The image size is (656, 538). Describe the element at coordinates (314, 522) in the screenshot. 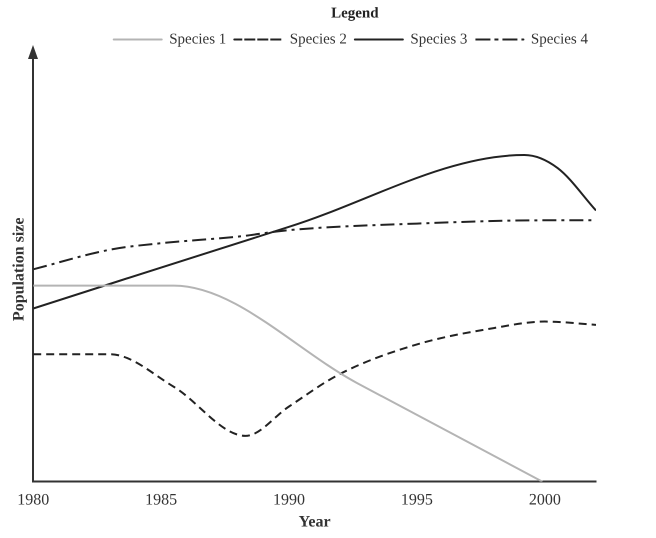

I see `x-axis-title: Year` at that location.